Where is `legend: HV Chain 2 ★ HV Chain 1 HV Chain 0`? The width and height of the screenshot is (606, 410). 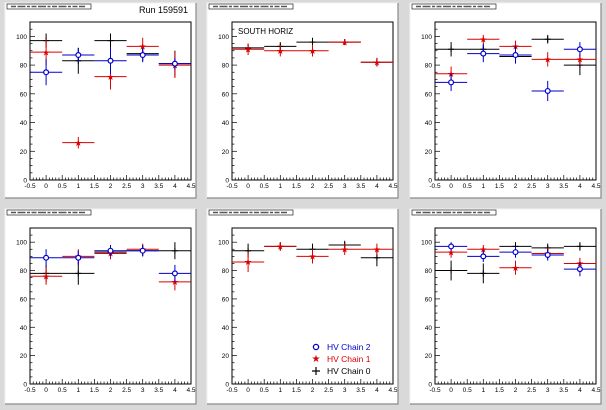 legend: HV Chain 2 ★ HV Chain 1 HV Chain 0 is located at coordinates (341, 359).